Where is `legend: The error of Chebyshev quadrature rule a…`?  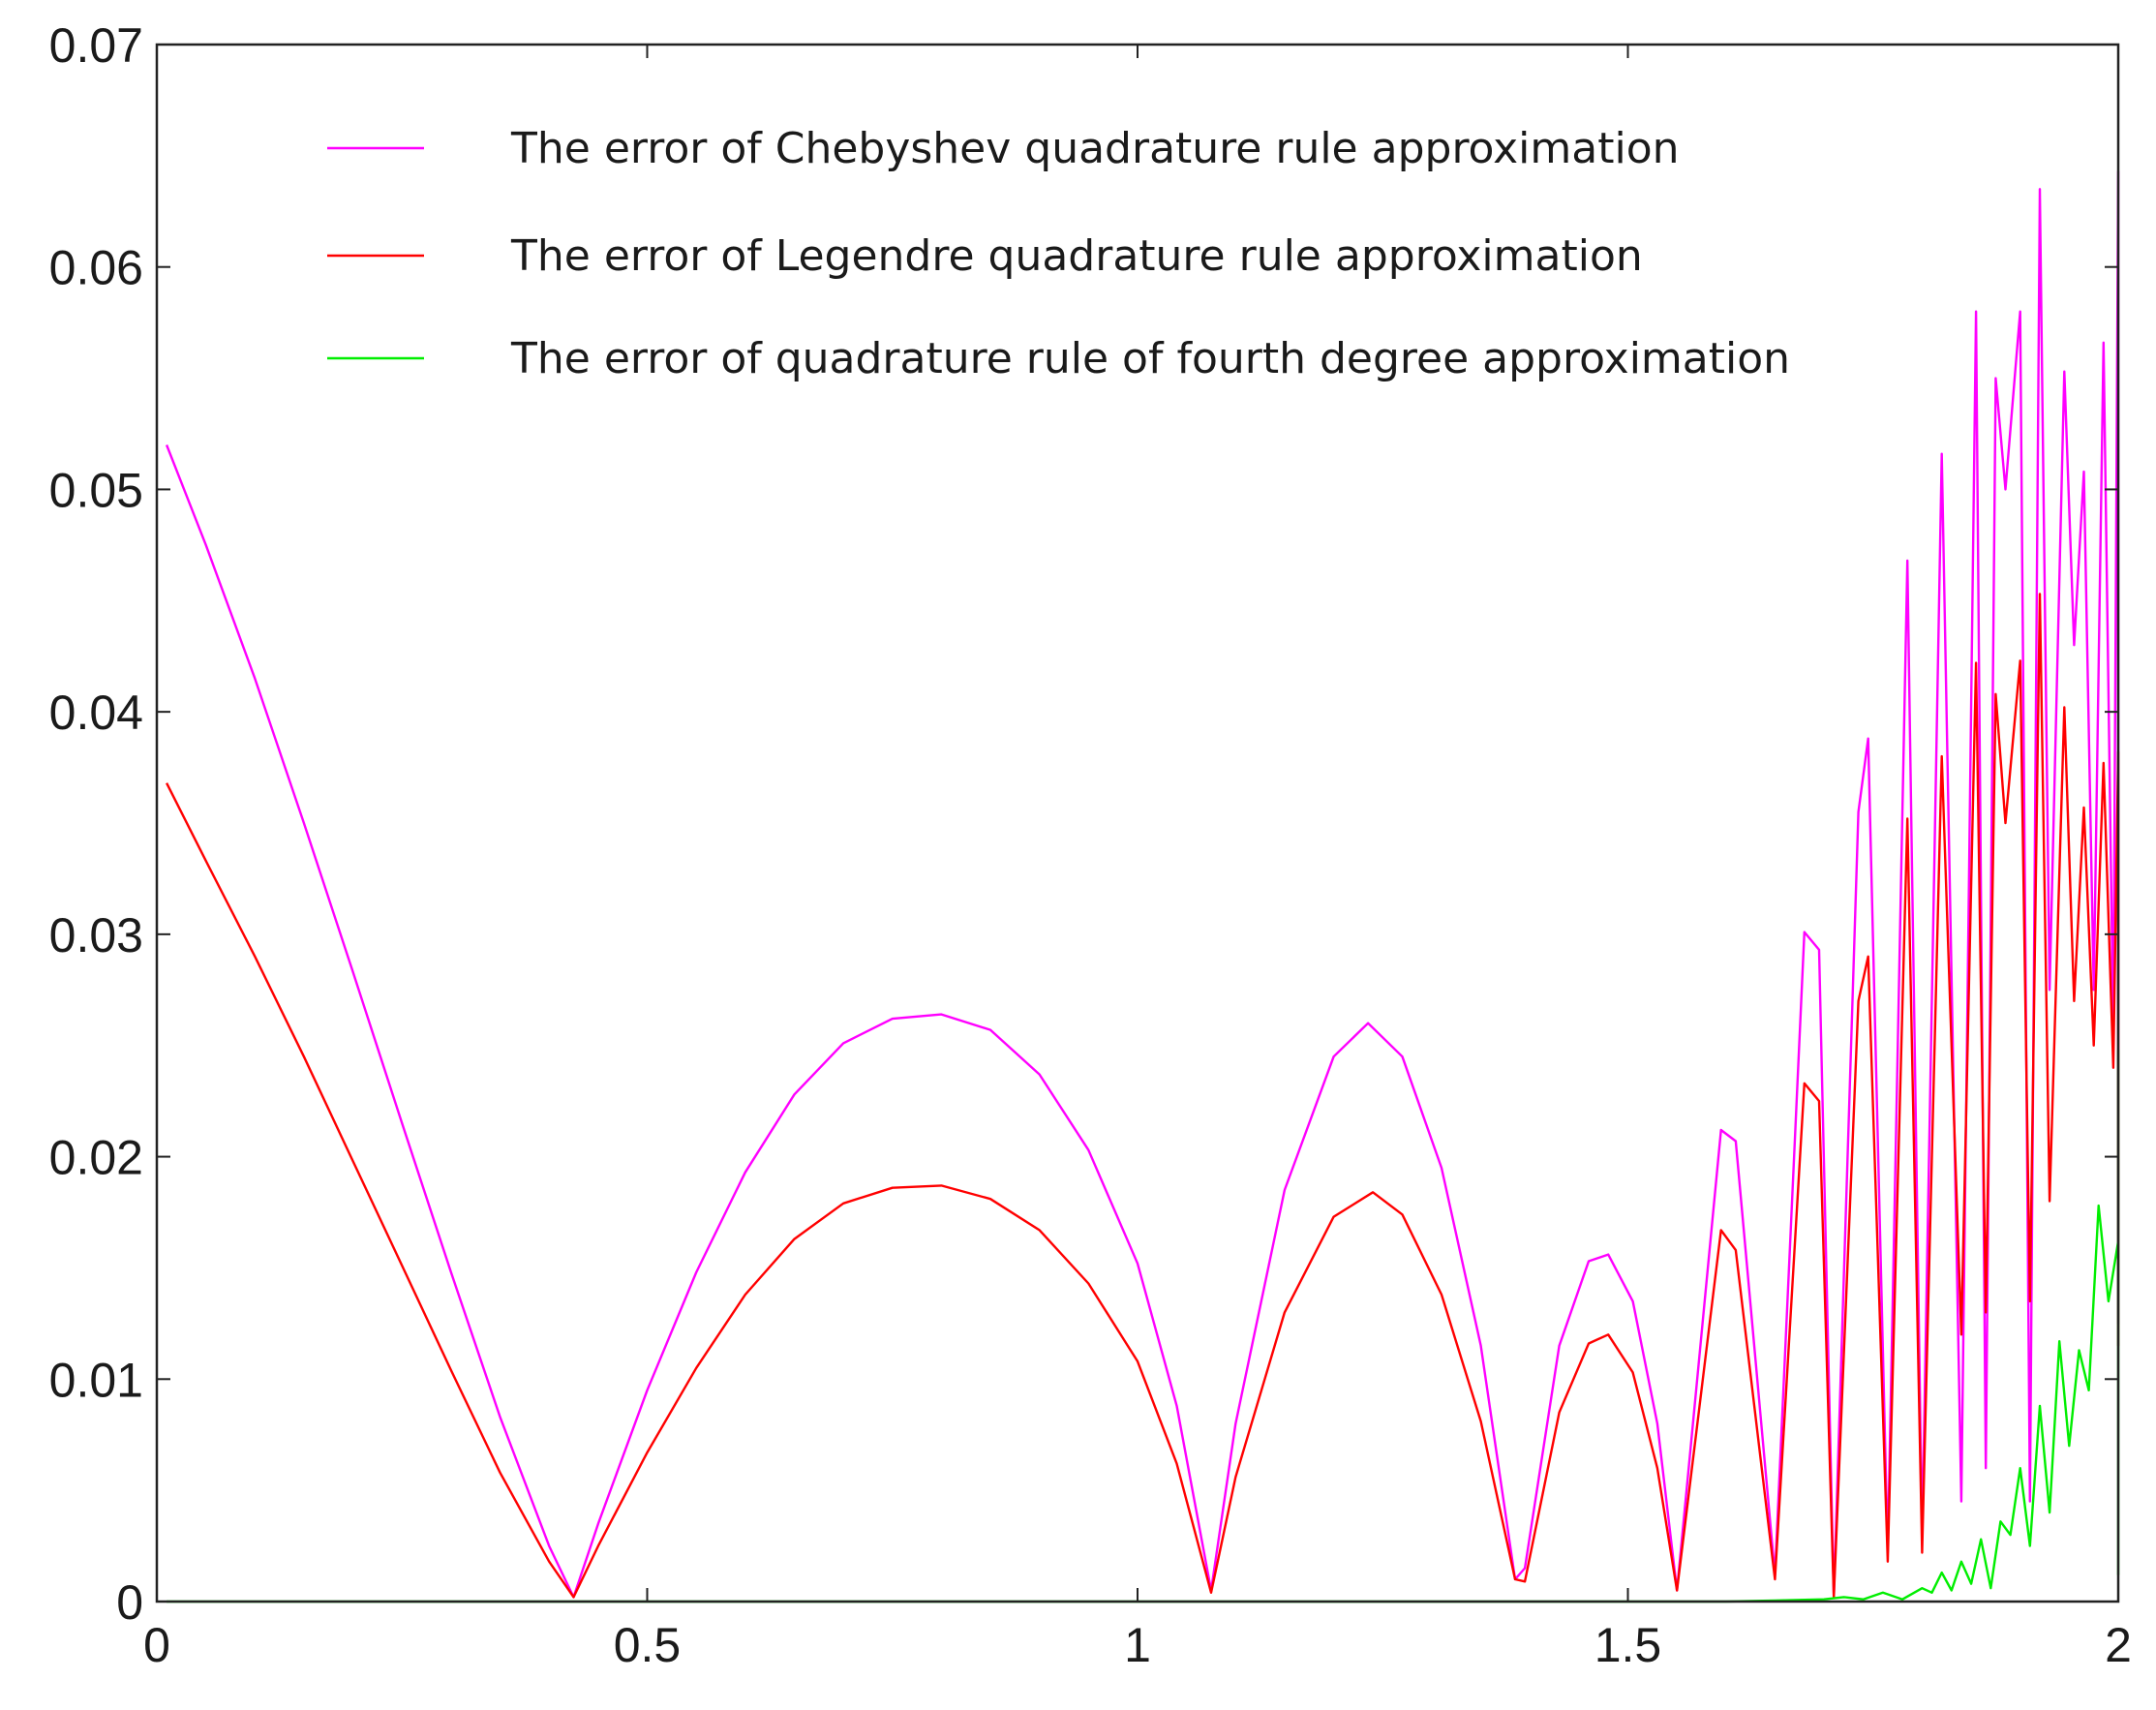 legend: The error of Chebyshev quadrature rule a… is located at coordinates (1059, 253).